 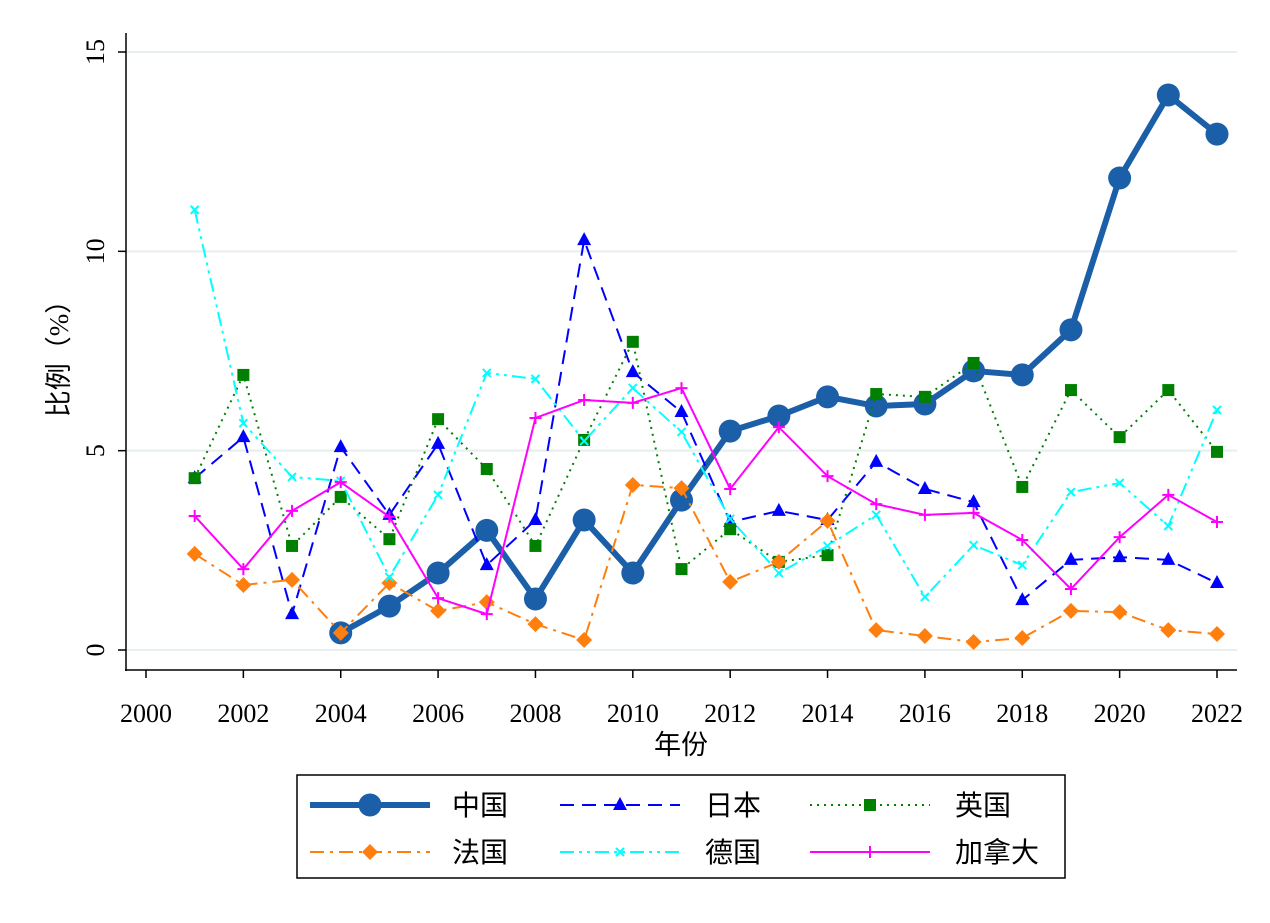 I want to click on x-tick-label: 2010, so click(x=633, y=713).